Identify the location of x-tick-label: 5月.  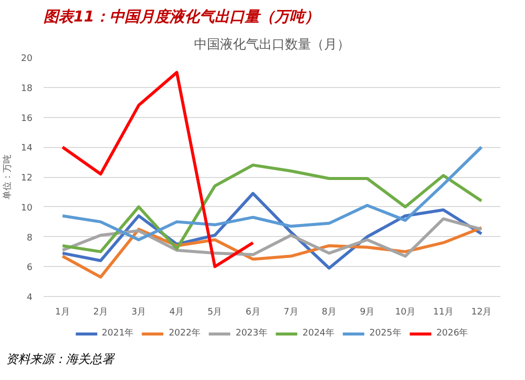
(215, 313).